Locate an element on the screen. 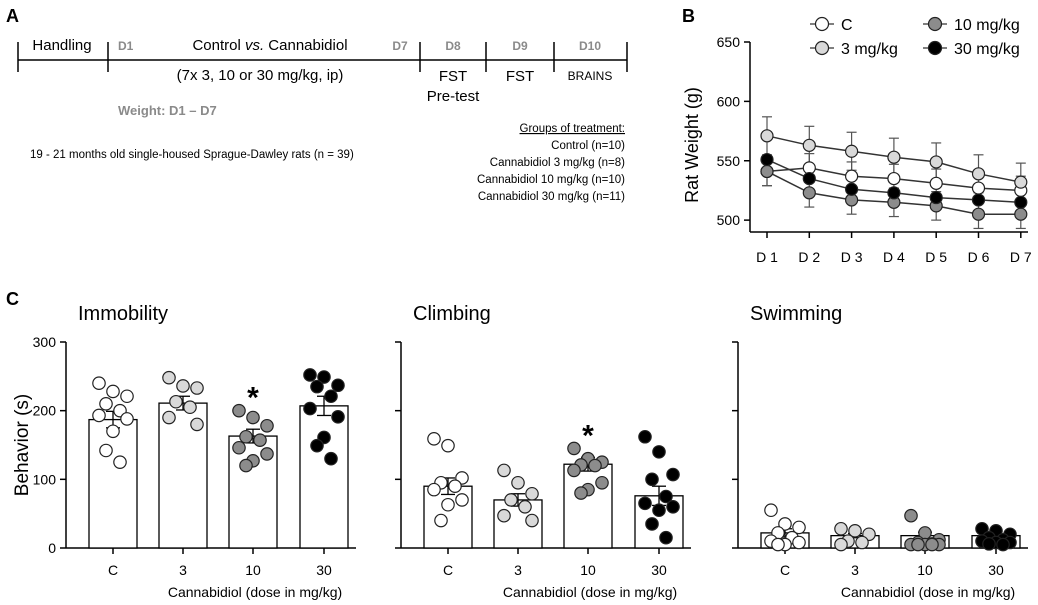 This screenshot has width=1038, height=605. group-item: Cannabidiol 3 mg/kg (n=8) is located at coordinates (557, 163).